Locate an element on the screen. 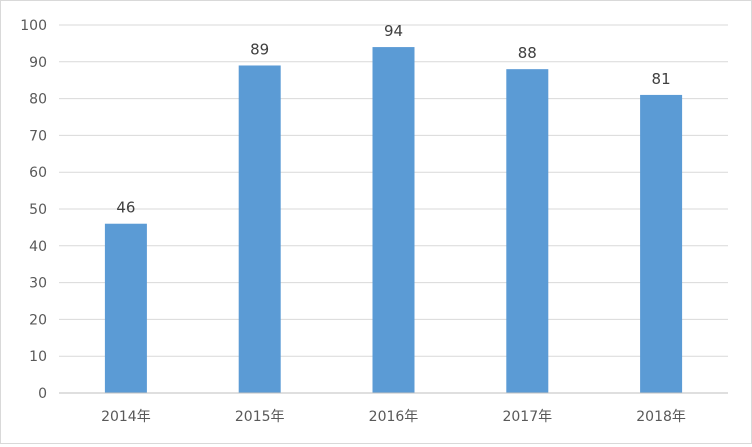 Image resolution: width=752 pixels, height=447 pixels. y-tick-label: 40 is located at coordinates (38, 247).